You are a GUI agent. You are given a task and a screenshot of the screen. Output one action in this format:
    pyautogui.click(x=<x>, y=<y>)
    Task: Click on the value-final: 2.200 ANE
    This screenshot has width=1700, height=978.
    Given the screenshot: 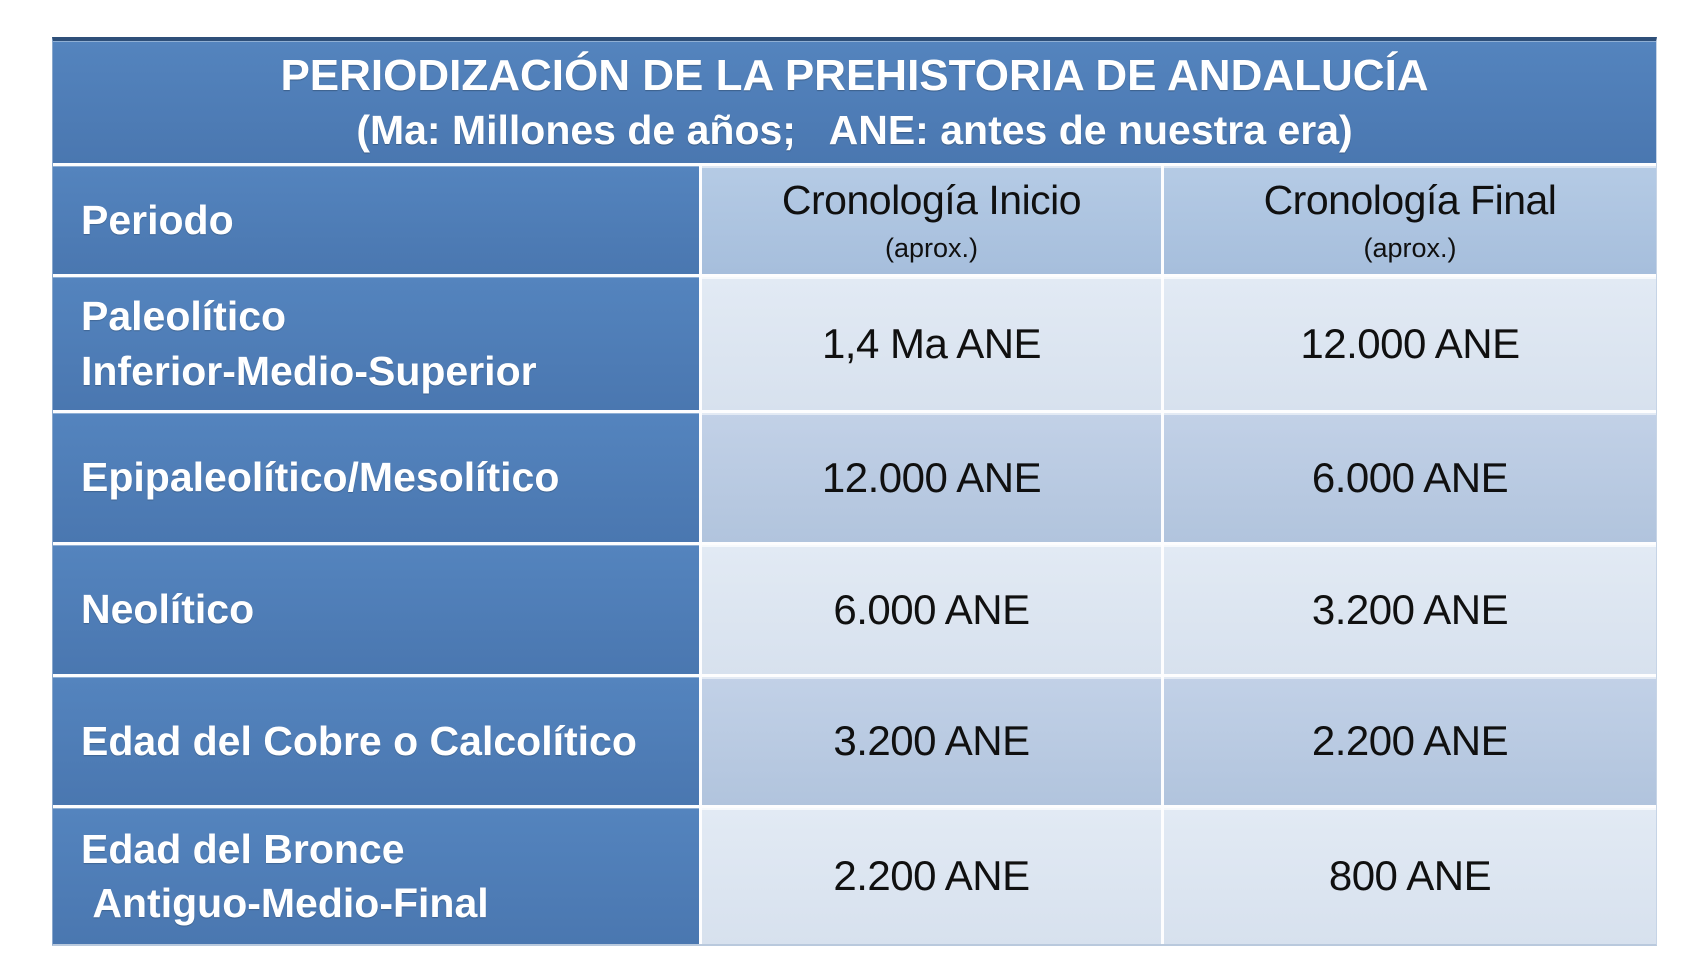 What is the action you would take?
    pyautogui.click(x=1410, y=740)
    